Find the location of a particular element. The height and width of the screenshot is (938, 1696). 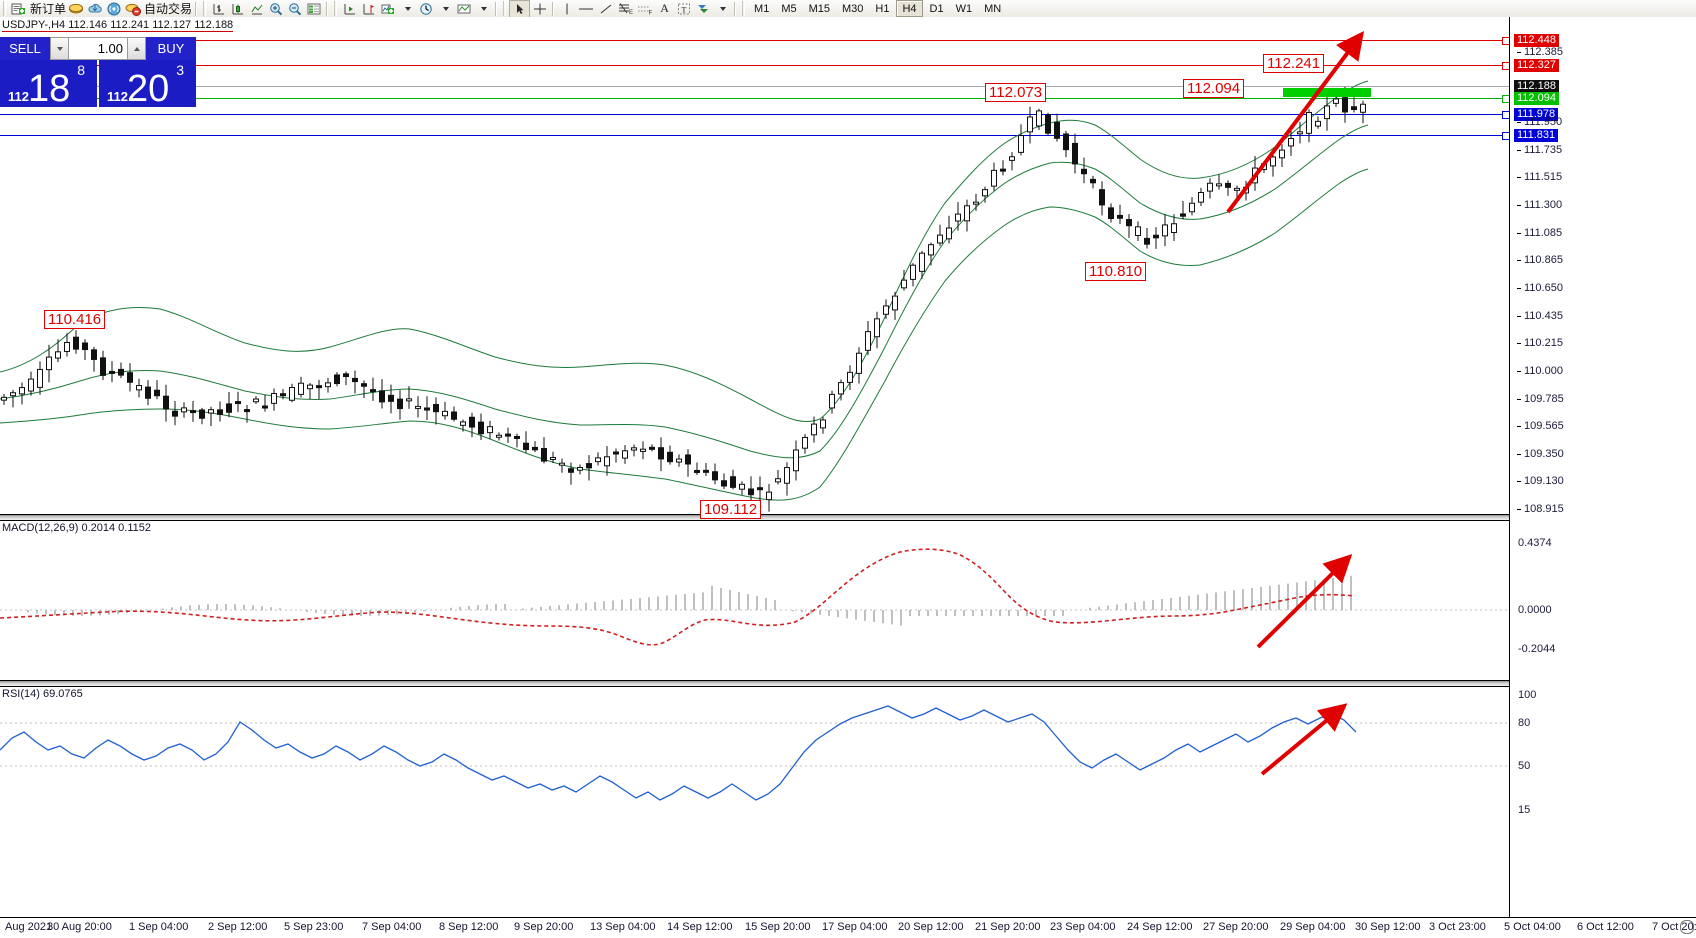

price-label-111-978: 111.978 is located at coordinates (1536, 114).